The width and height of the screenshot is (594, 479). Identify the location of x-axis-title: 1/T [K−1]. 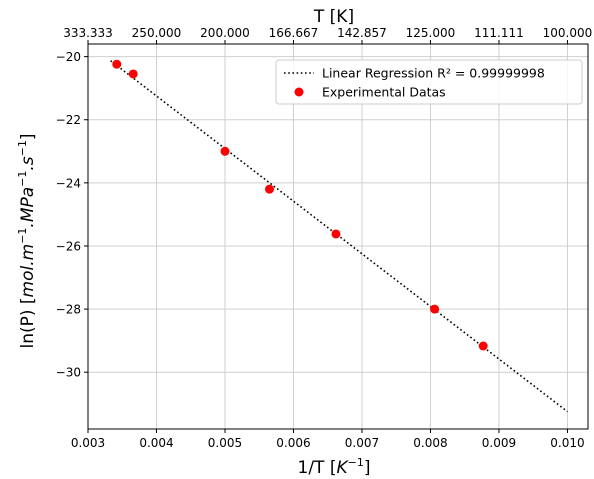
(334, 467).